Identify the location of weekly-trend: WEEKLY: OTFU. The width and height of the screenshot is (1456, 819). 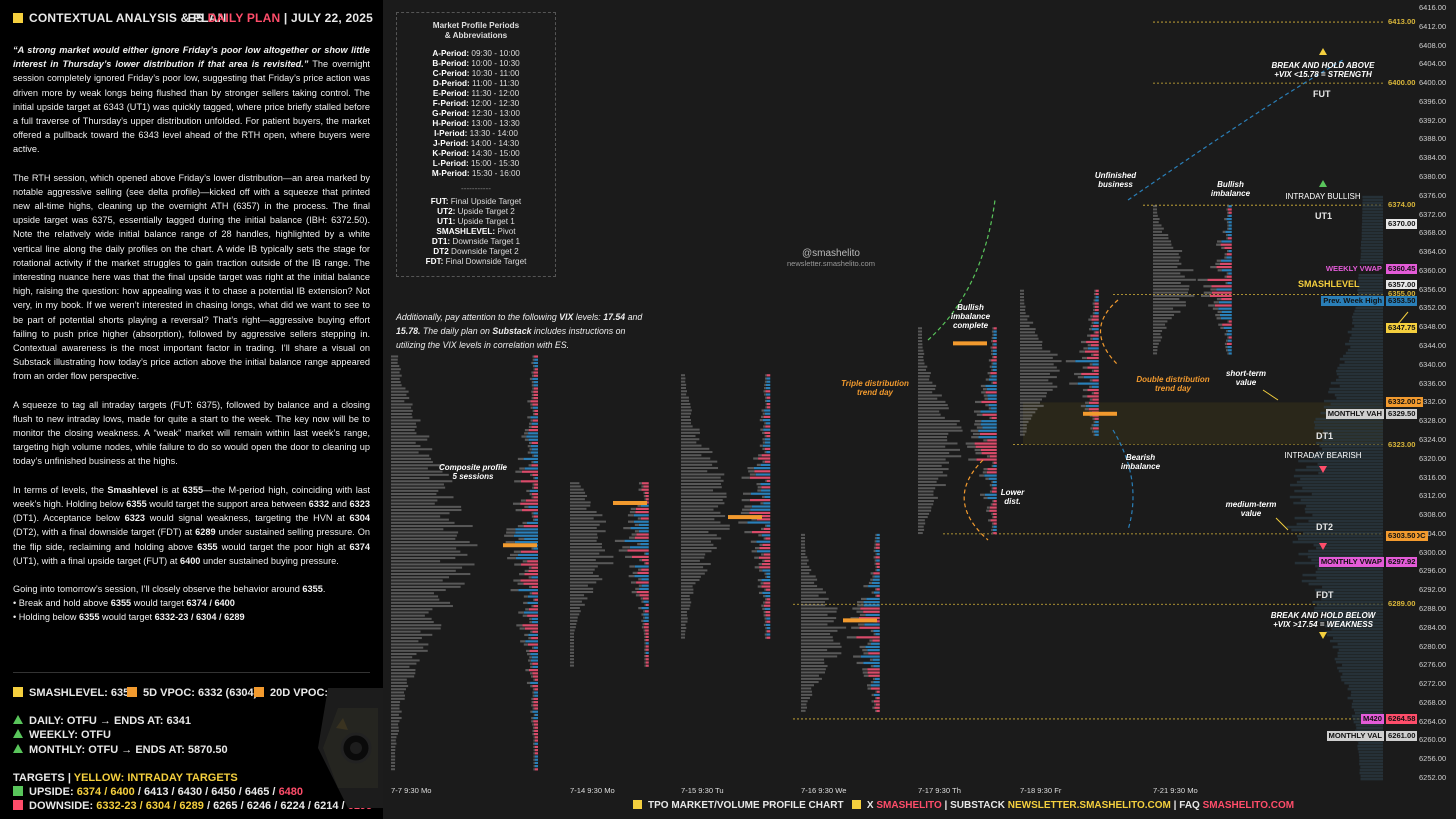
(62, 735).